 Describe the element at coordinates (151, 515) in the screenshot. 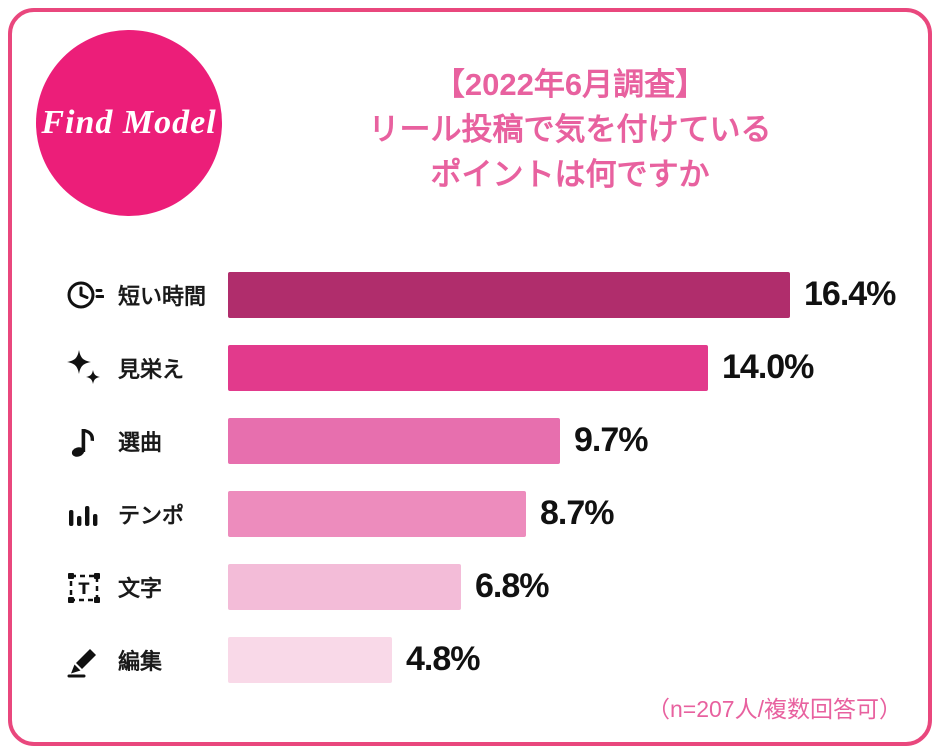

I see `category-label: テンポ` at that location.